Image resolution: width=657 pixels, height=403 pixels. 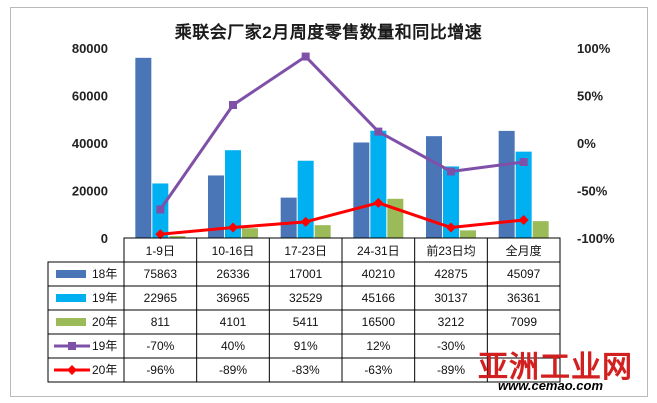 What do you see at coordinates (160, 370) in the screenshot?
I see `data-label: -96%` at bounding box center [160, 370].